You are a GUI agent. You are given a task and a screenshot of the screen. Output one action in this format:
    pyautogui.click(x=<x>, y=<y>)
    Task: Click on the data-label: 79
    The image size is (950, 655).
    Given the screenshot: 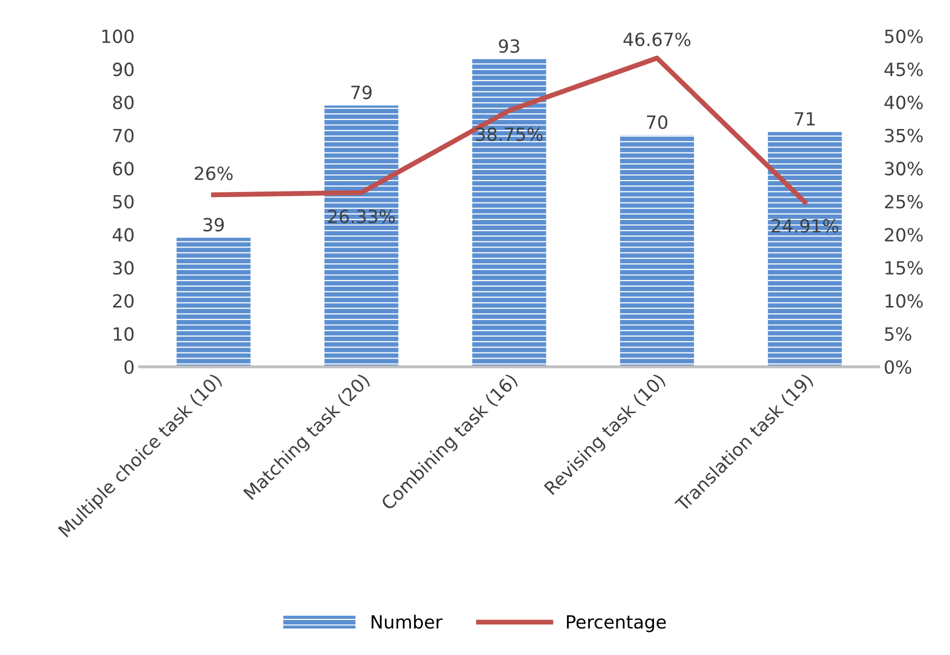 What is the action you would take?
    pyautogui.click(x=361, y=93)
    